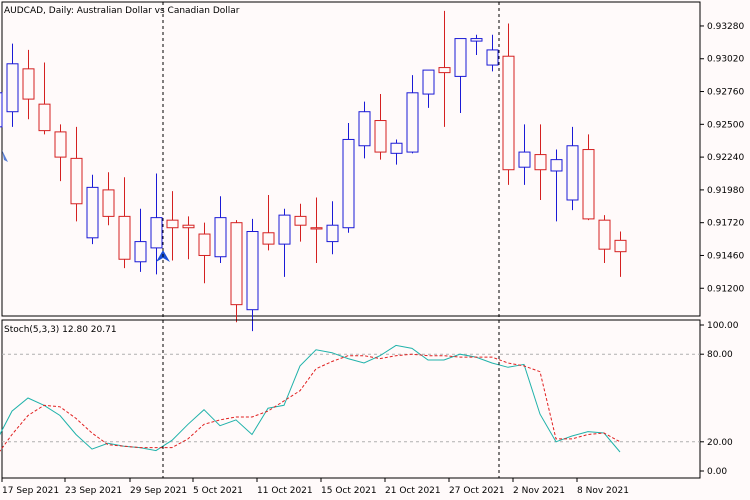 This screenshot has height=500, width=750. I want to click on date-tick-label: 27 Oct 2021, so click(477, 491).